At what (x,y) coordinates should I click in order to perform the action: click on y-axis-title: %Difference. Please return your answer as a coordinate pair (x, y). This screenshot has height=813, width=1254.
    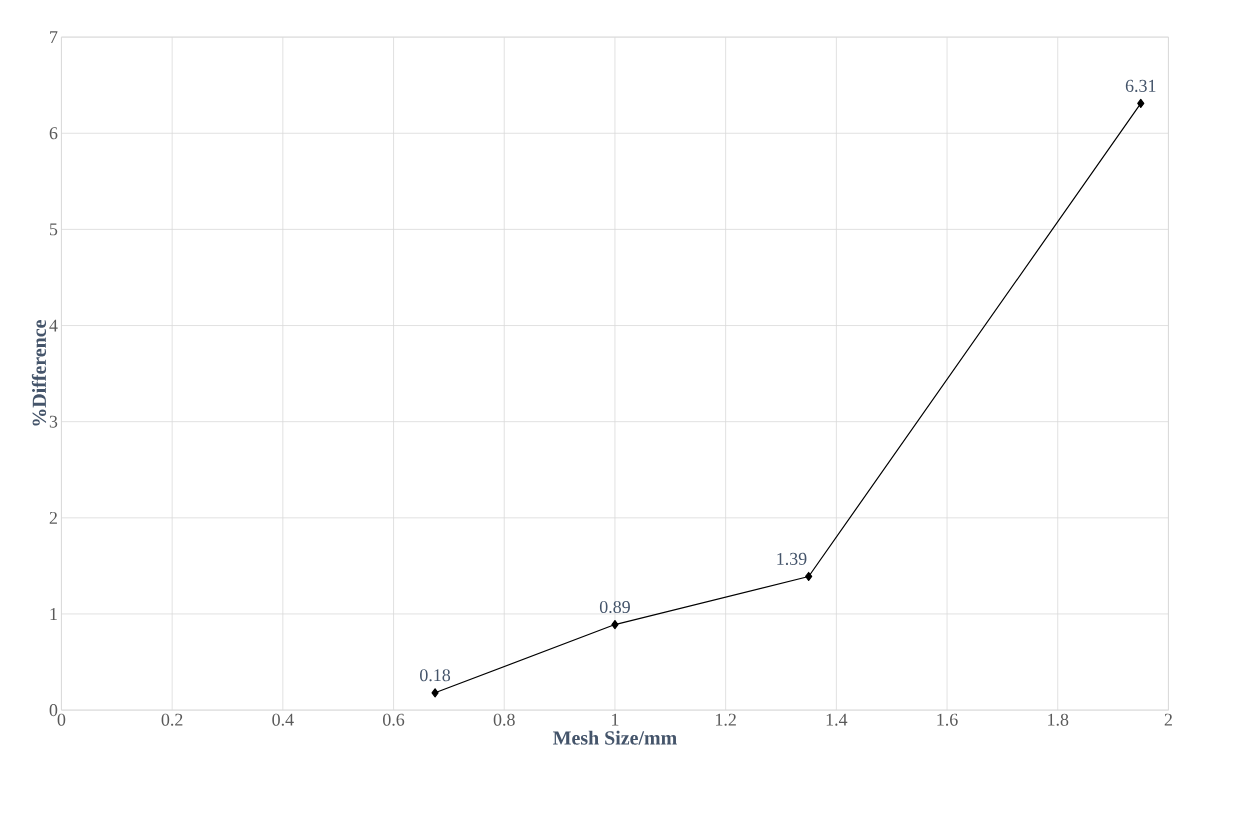
    Looking at the image, I should click on (39, 373).